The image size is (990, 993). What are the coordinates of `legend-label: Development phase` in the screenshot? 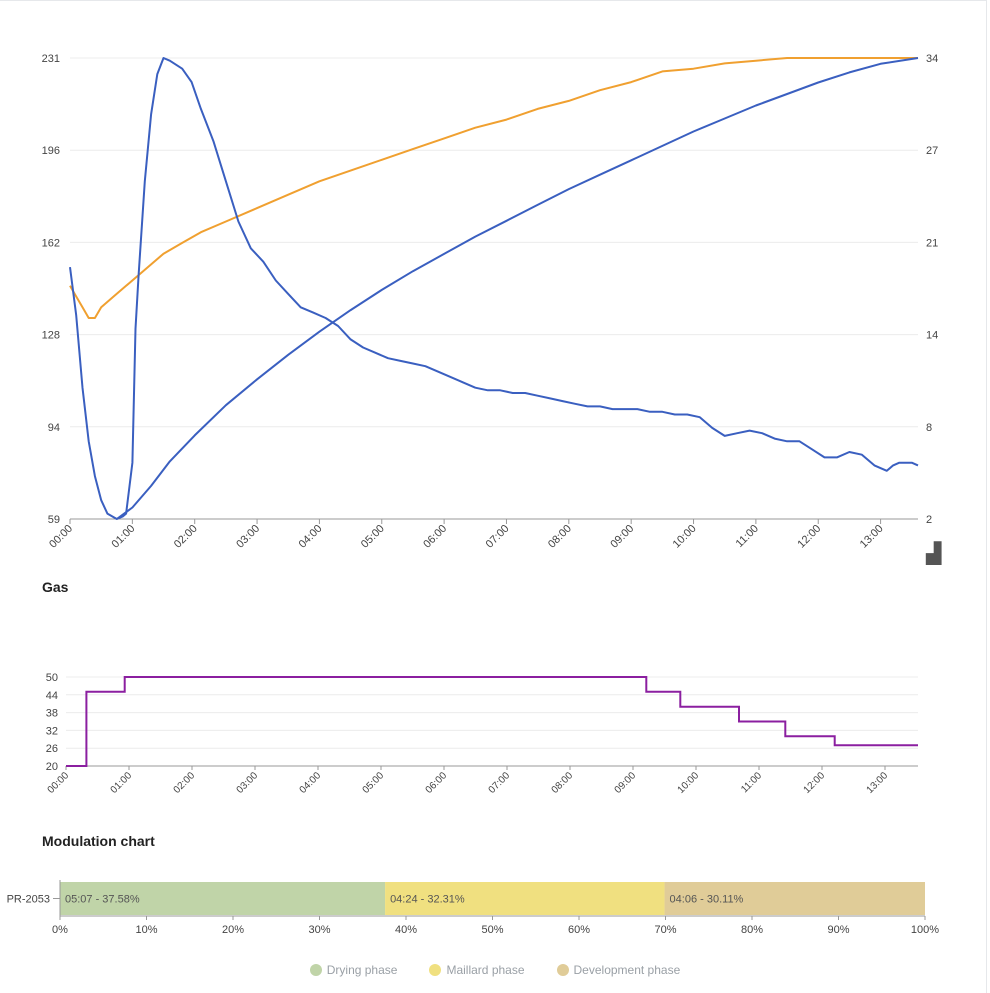 It's located at (627, 970).